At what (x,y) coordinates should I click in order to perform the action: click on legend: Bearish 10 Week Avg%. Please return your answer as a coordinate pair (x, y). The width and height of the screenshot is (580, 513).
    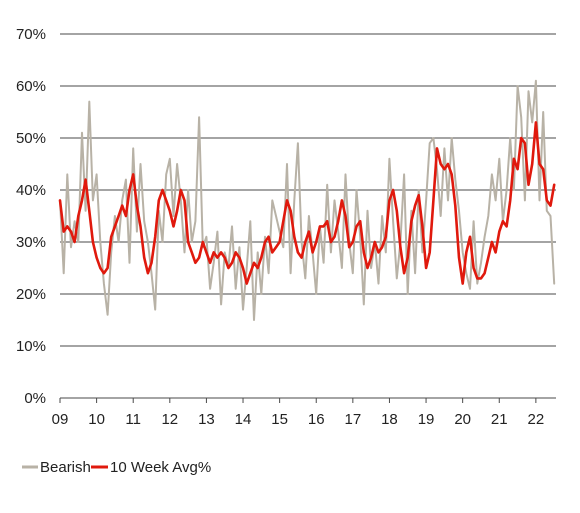
    Looking at the image, I should click on (116, 467).